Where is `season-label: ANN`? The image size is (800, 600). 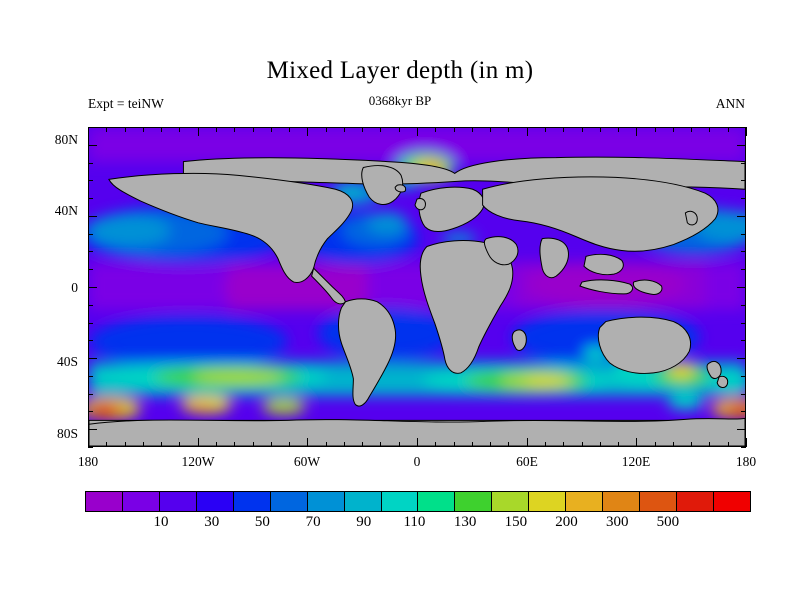 season-label: ANN is located at coordinates (730, 103).